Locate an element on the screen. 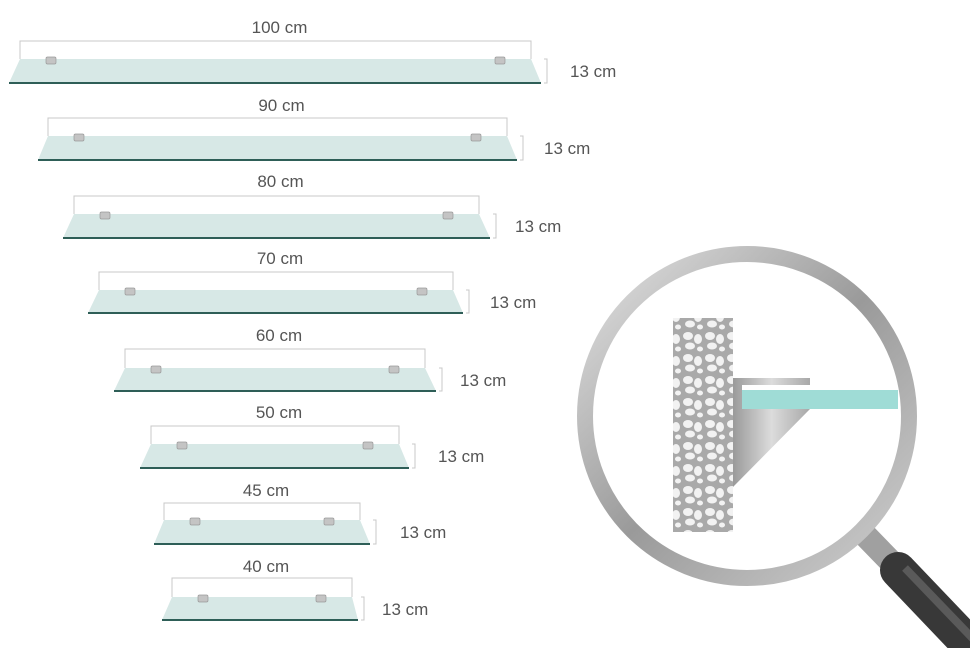  width-label: 40 cm is located at coordinates (266, 566).